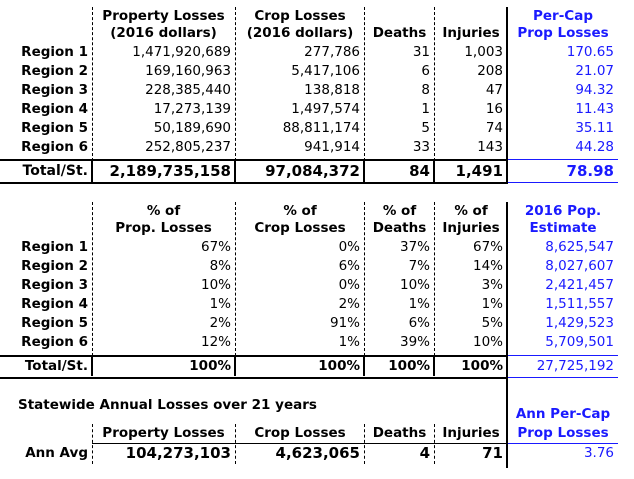 The image size is (634, 479). Describe the element at coordinates (349, 304) in the screenshot. I see `cell-crop-pct: 2%` at that location.